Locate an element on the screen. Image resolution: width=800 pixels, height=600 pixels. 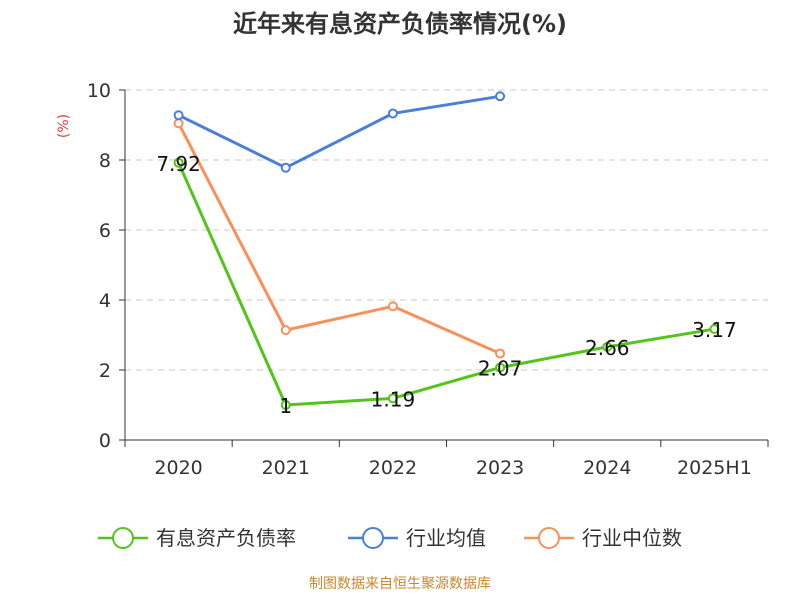
legend-item: 行业中位数 is located at coordinates (603, 538).